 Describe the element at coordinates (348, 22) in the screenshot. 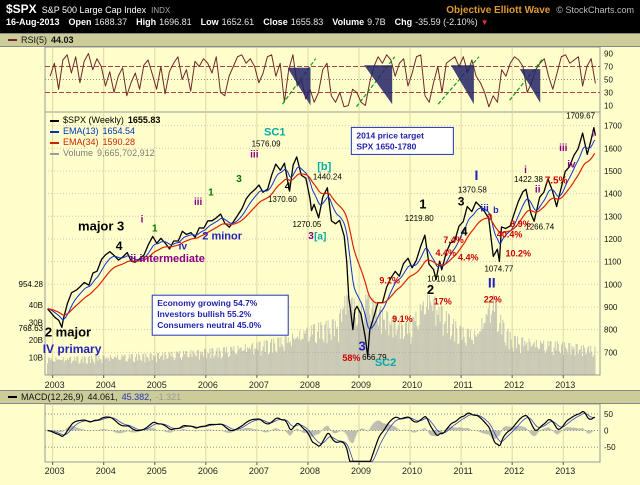

I see `quote-label: Volume` at that location.